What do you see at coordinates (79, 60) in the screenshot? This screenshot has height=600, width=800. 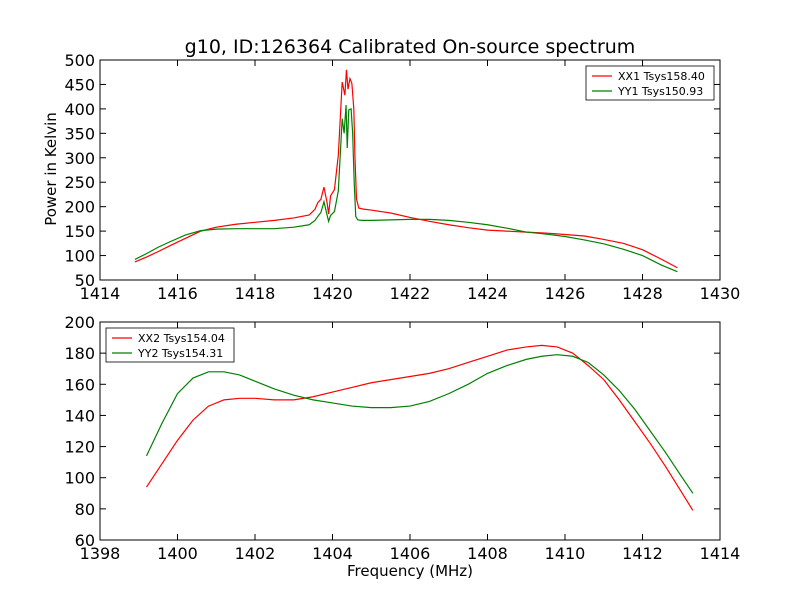 I see `y-tick-label: 500` at bounding box center [79, 60].